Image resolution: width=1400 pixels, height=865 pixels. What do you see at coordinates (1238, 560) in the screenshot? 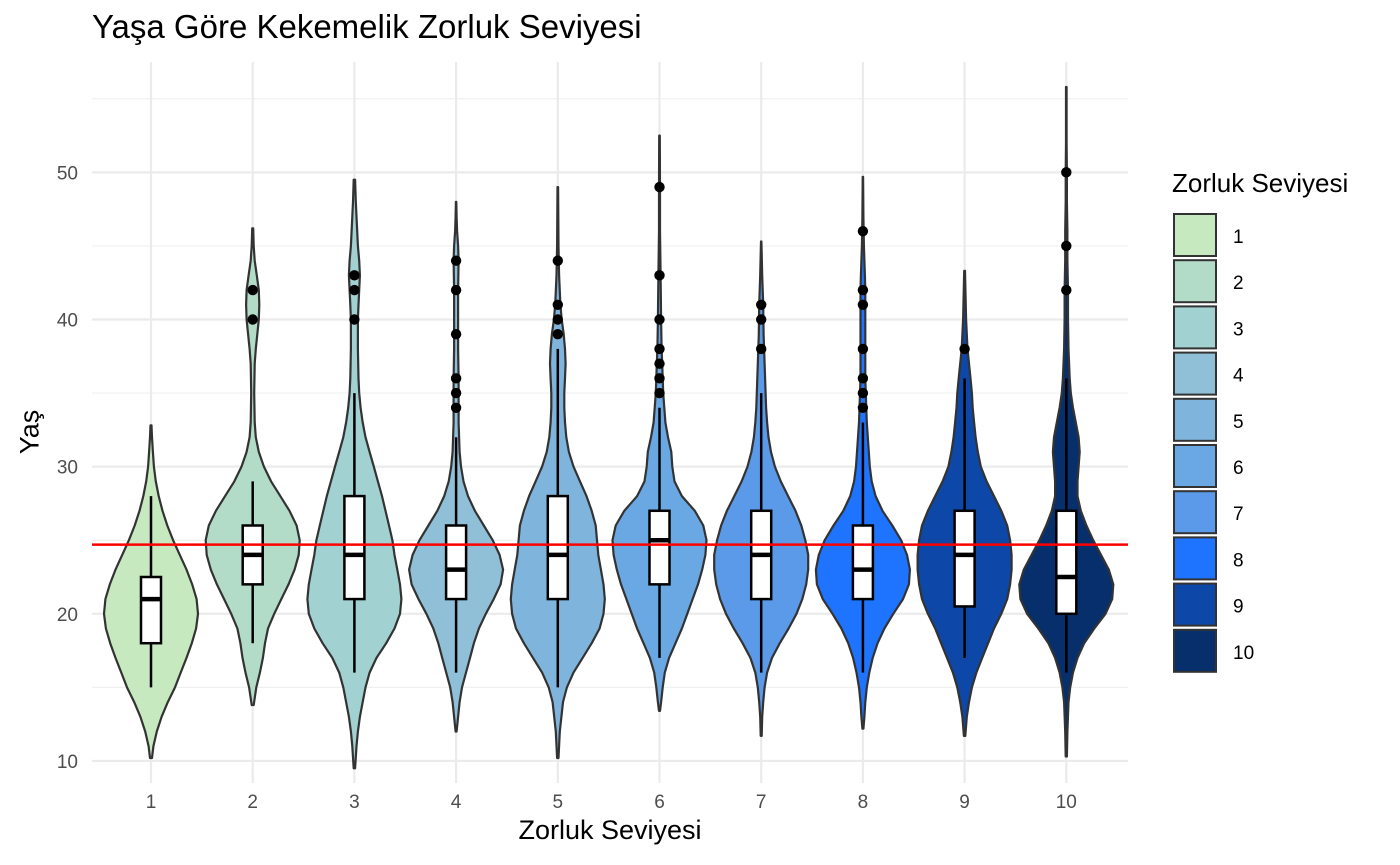
I see `legend-label: 8` at bounding box center [1238, 560].